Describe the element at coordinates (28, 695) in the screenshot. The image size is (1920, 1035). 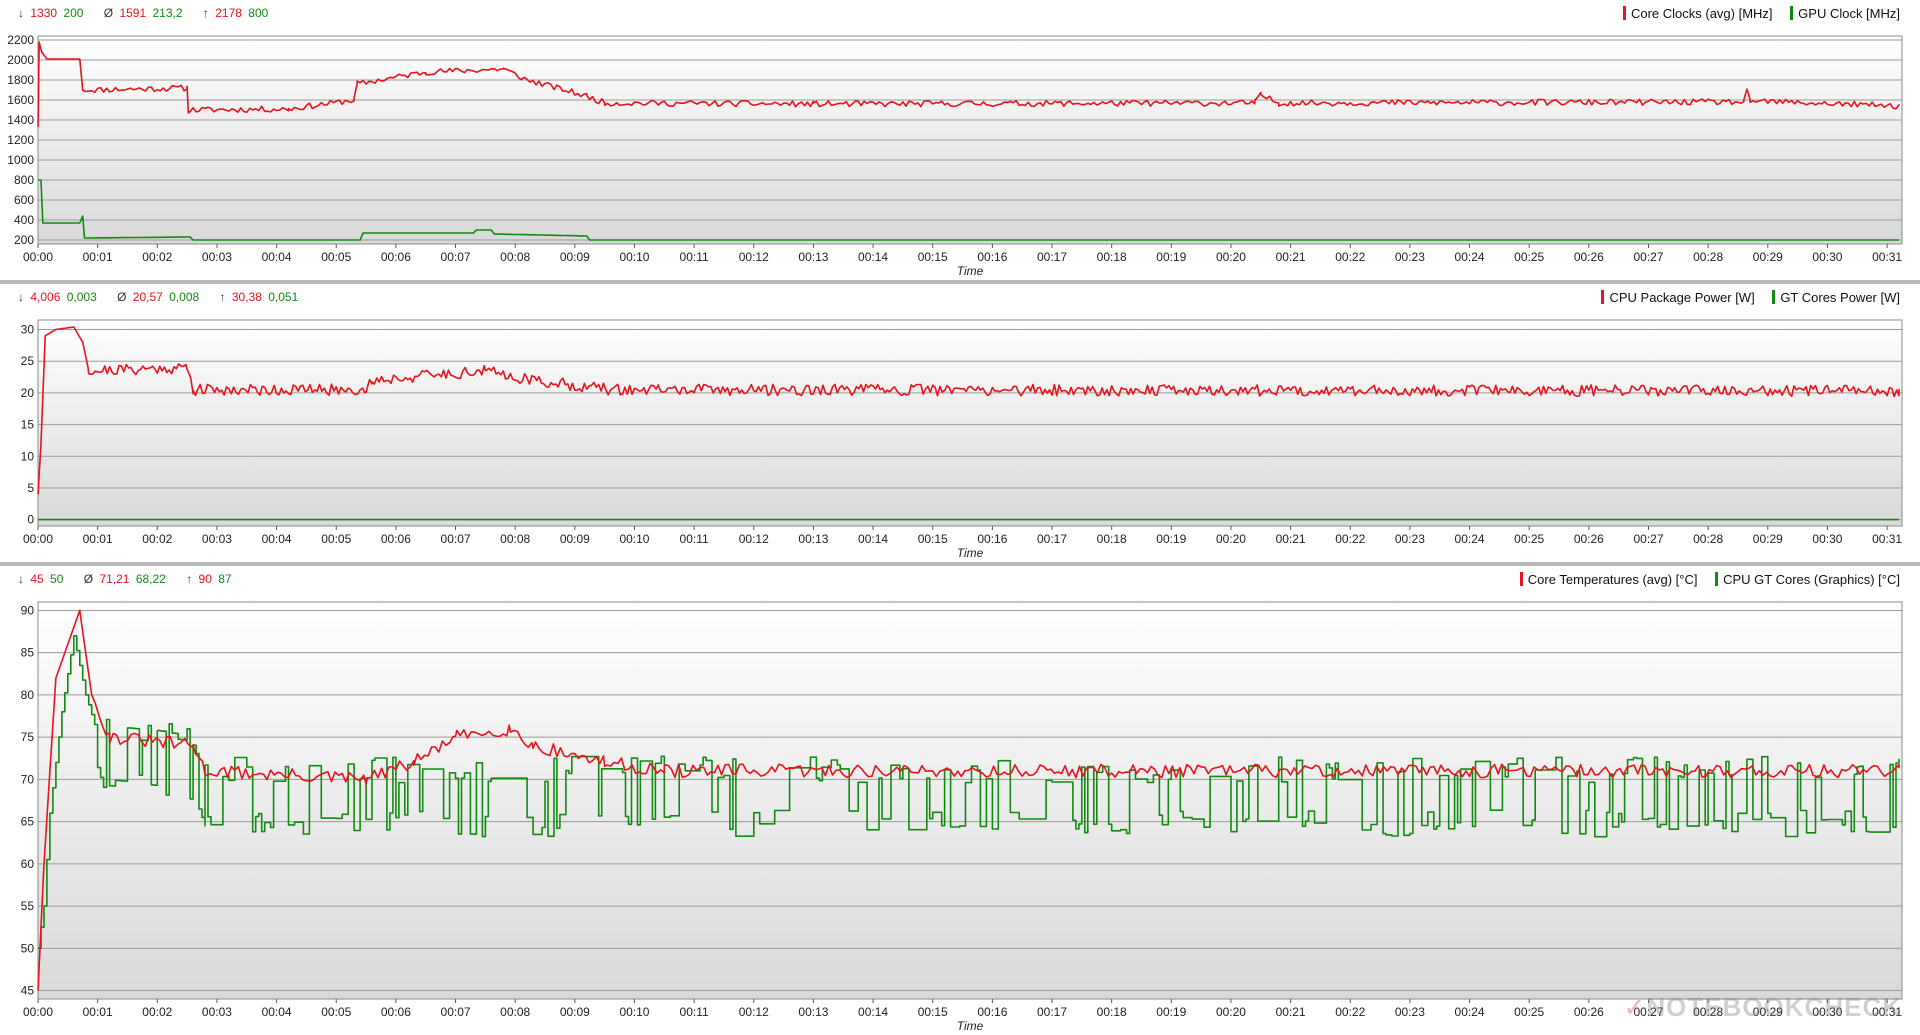
I see `y-tick-label: 80` at that location.